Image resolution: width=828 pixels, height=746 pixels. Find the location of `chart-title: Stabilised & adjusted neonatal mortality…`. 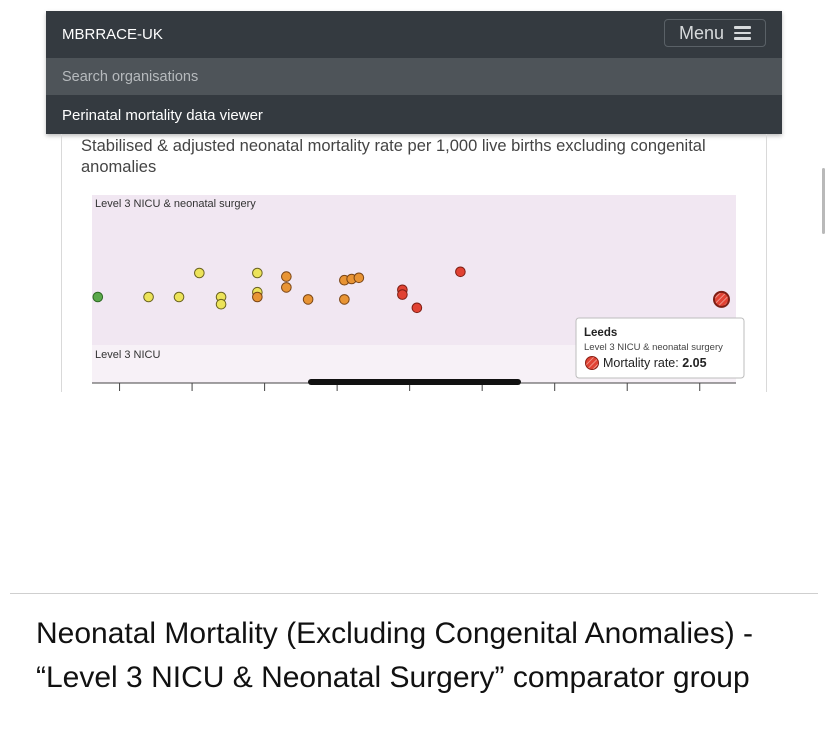

chart-title: Stabilised & adjusted neonatal mortality… is located at coordinates (393, 156).